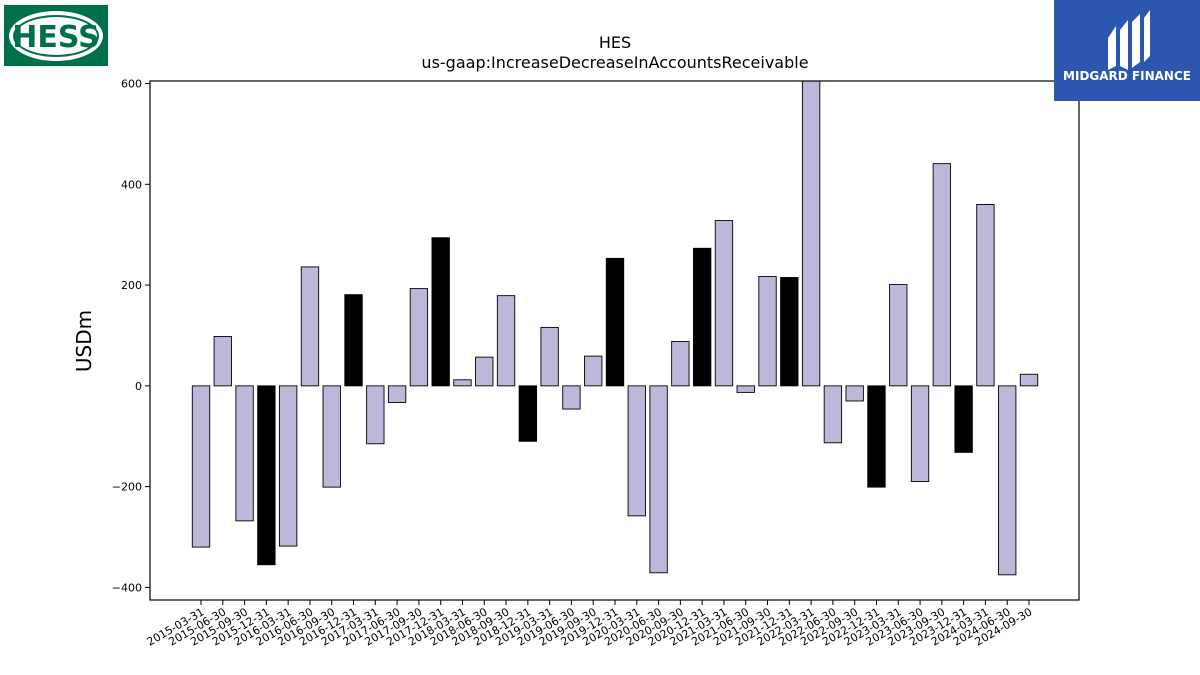  Describe the element at coordinates (131, 184) in the screenshot. I see `y-tick-label: 400` at that location.